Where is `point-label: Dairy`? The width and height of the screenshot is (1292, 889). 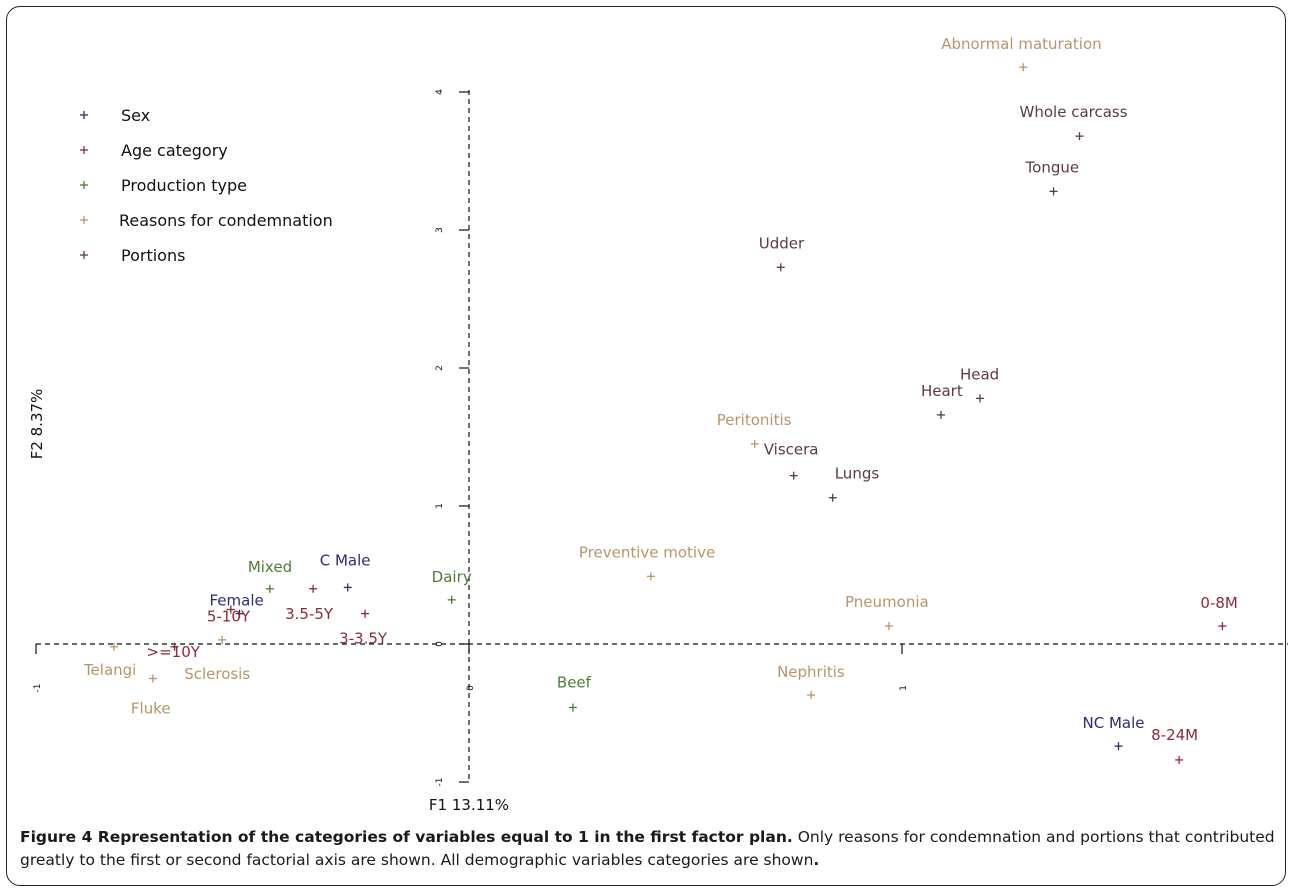
point-label: Dairy is located at coordinates (452, 577).